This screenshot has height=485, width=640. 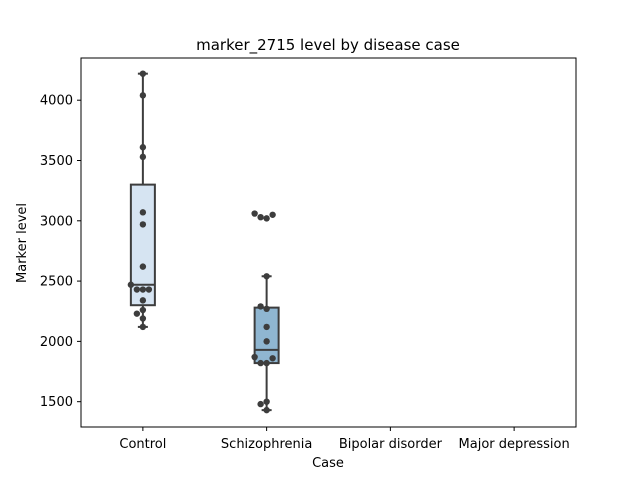 I want to click on y-axis-label: Marker level, so click(x=22, y=243).